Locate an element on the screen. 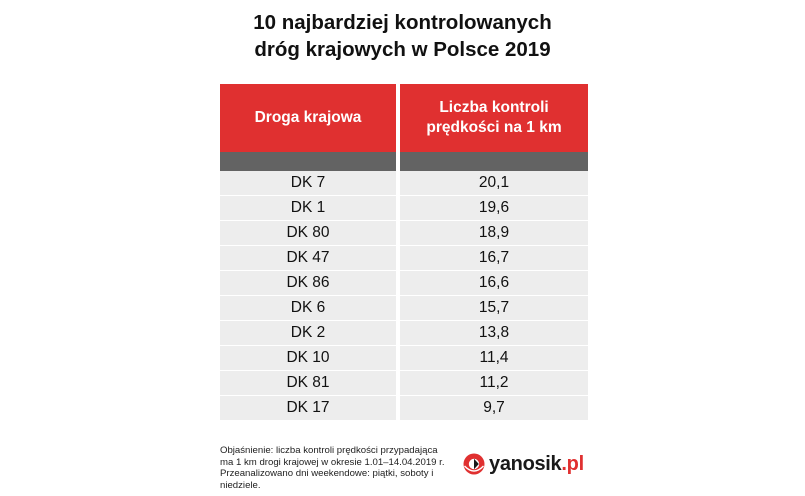  table-row: DK 47 16,7 is located at coordinates (404, 258).